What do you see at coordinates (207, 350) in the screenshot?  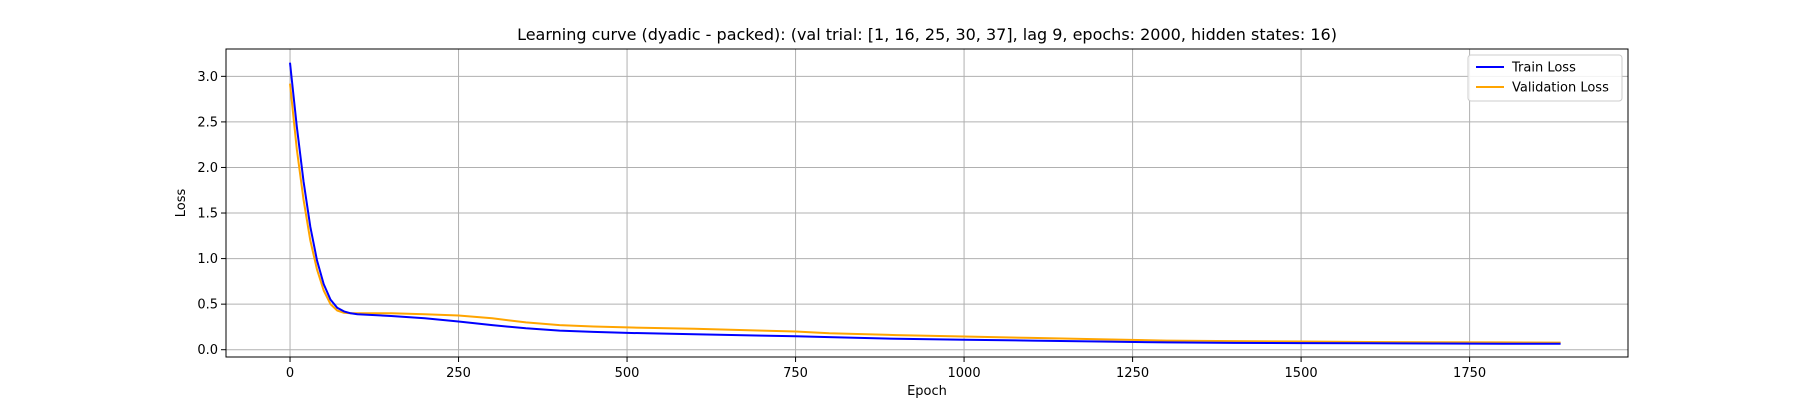 I see `y-tick-label: 0.0` at bounding box center [207, 350].